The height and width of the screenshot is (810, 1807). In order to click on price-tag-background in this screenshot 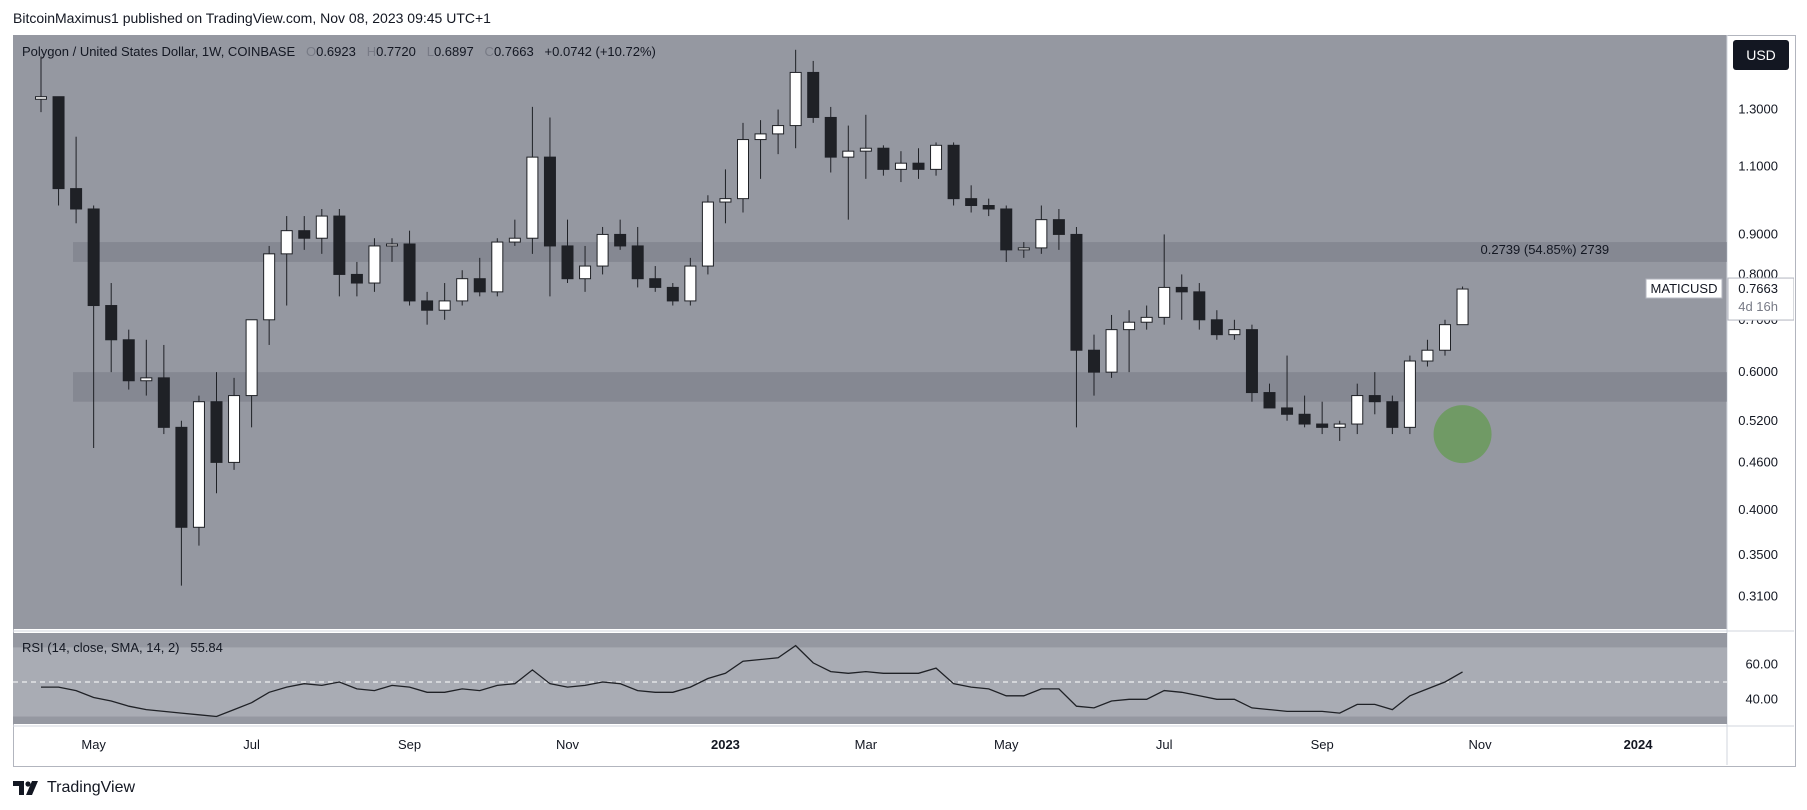, I will do `click(1760, 299)`.